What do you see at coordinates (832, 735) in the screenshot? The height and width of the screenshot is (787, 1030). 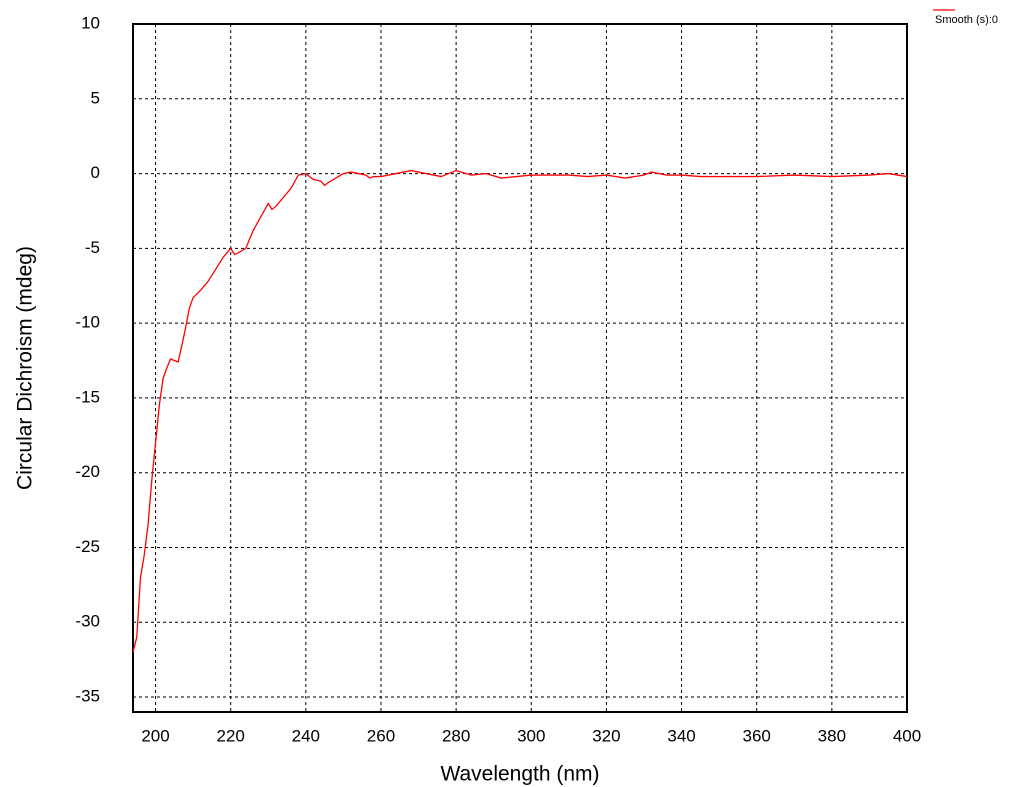 I see `x-tick-label: 380` at bounding box center [832, 735].